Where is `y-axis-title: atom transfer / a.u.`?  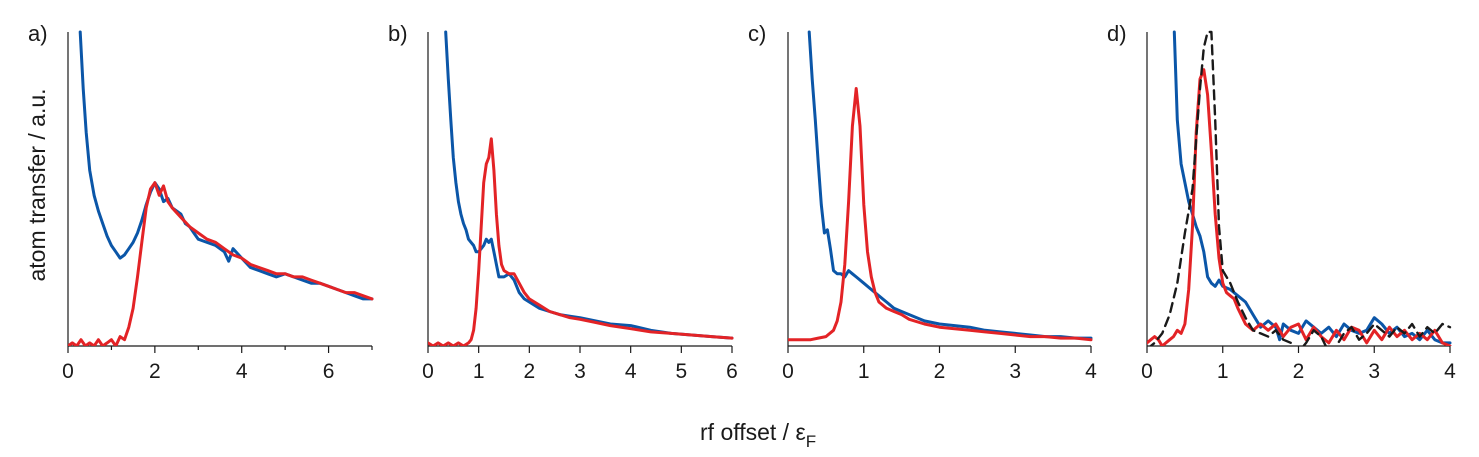 y-axis-title: atom transfer / a.u. is located at coordinates (37, 184).